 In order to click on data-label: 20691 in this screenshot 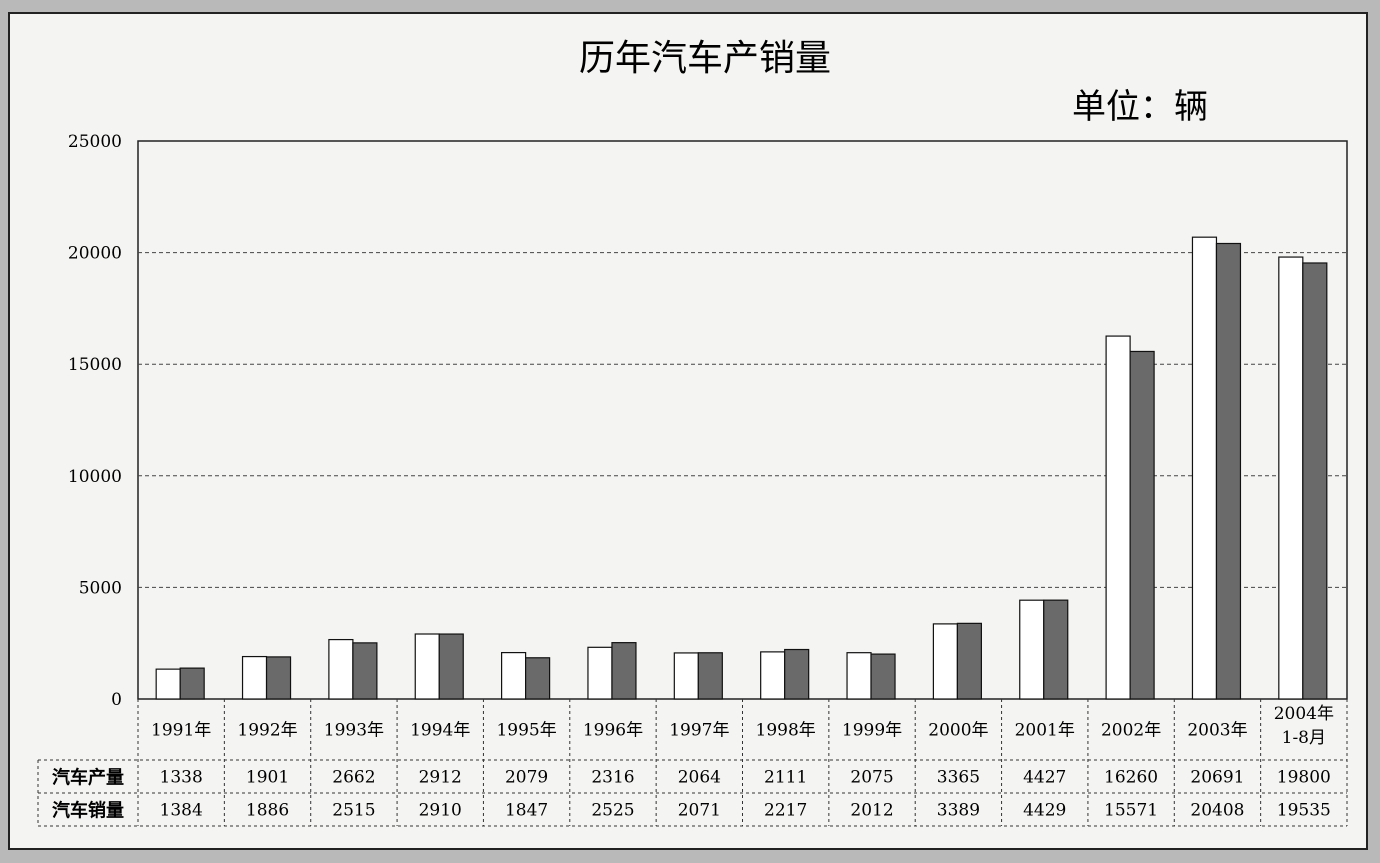, I will do `click(1217, 778)`.